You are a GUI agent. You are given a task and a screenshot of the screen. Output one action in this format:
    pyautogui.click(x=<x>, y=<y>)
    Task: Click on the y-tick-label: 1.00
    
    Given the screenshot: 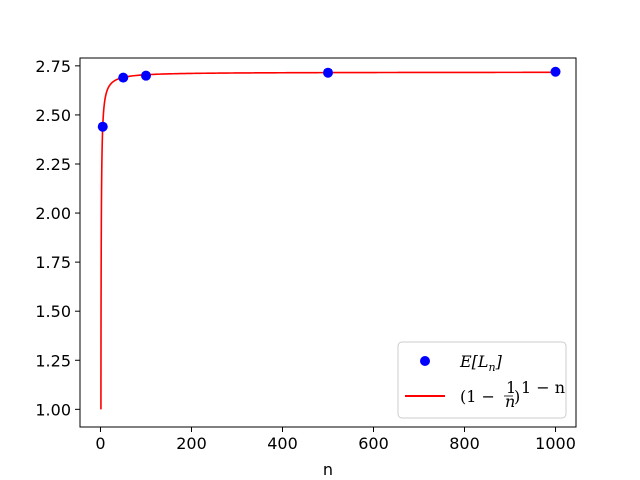 What is the action you would take?
    pyautogui.click(x=53, y=409)
    